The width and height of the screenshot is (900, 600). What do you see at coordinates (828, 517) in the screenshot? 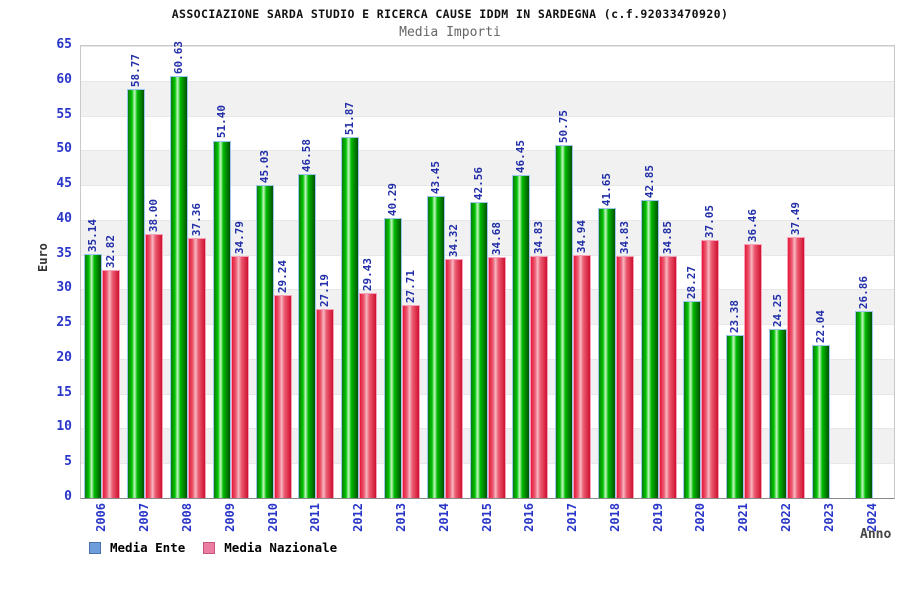
I see `x-tick-label-2023: 2023` at bounding box center [828, 517].